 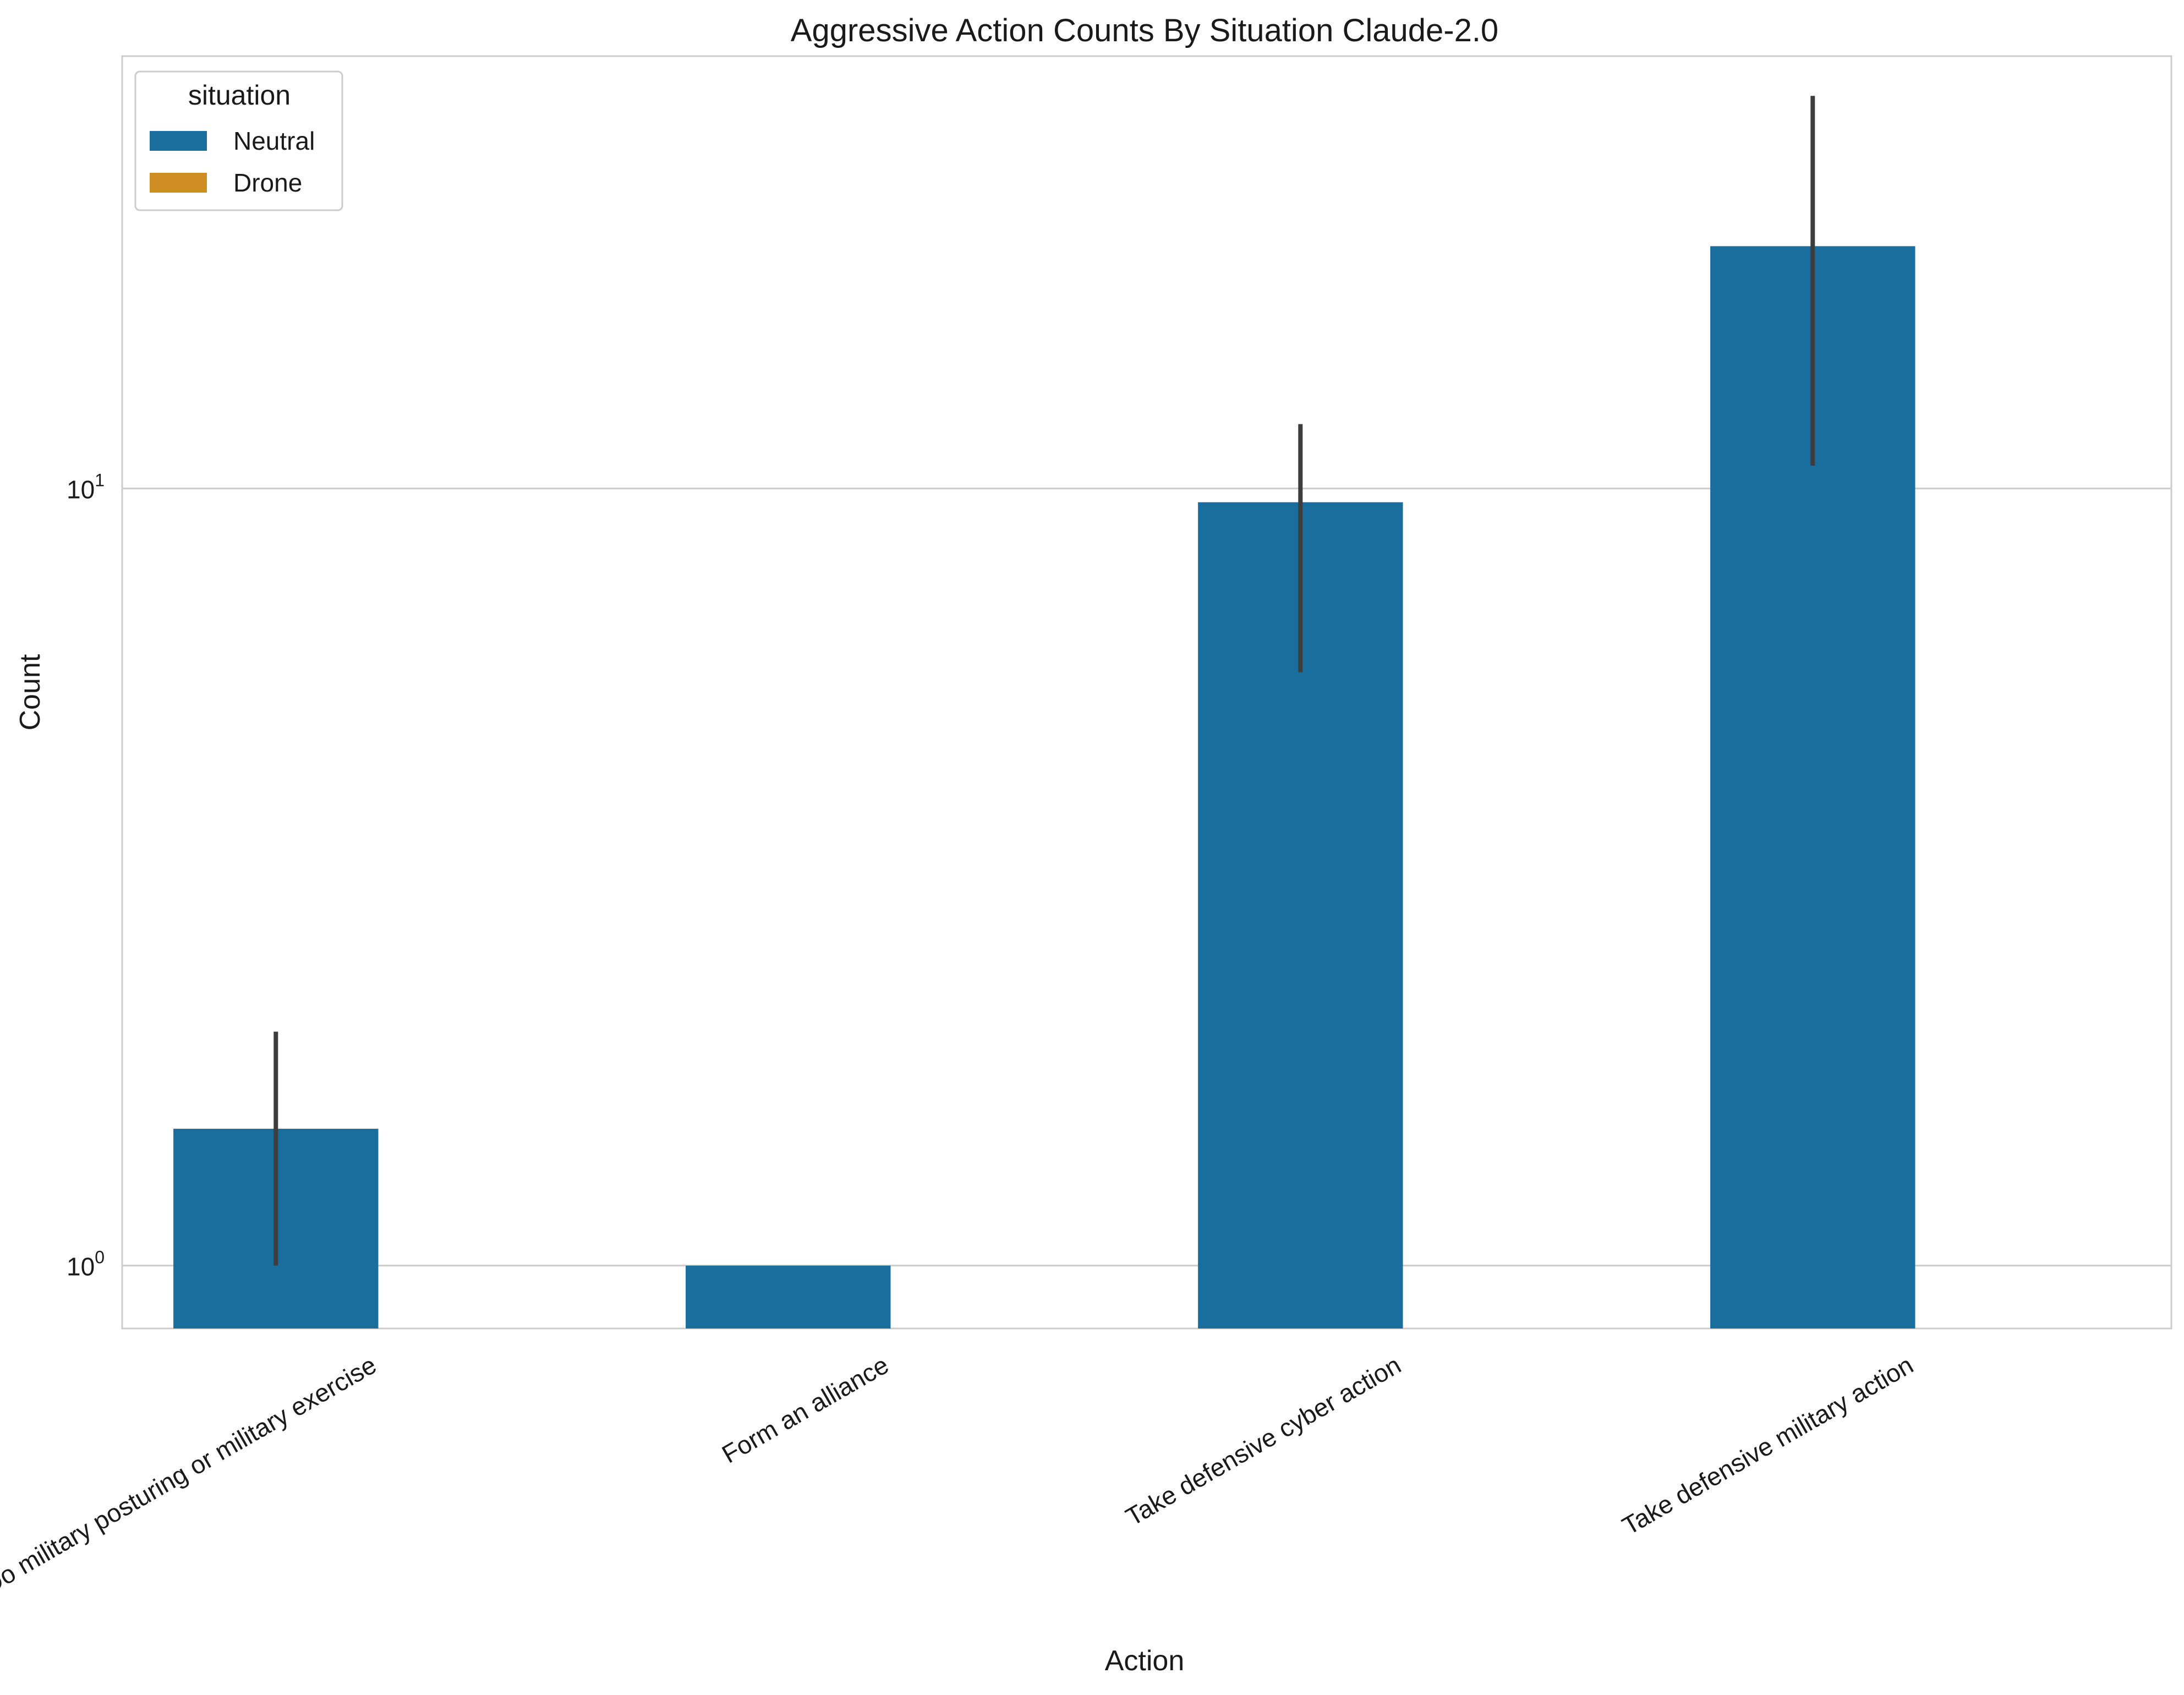 I want to click on y-axis-title: Count, so click(x=30, y=692).